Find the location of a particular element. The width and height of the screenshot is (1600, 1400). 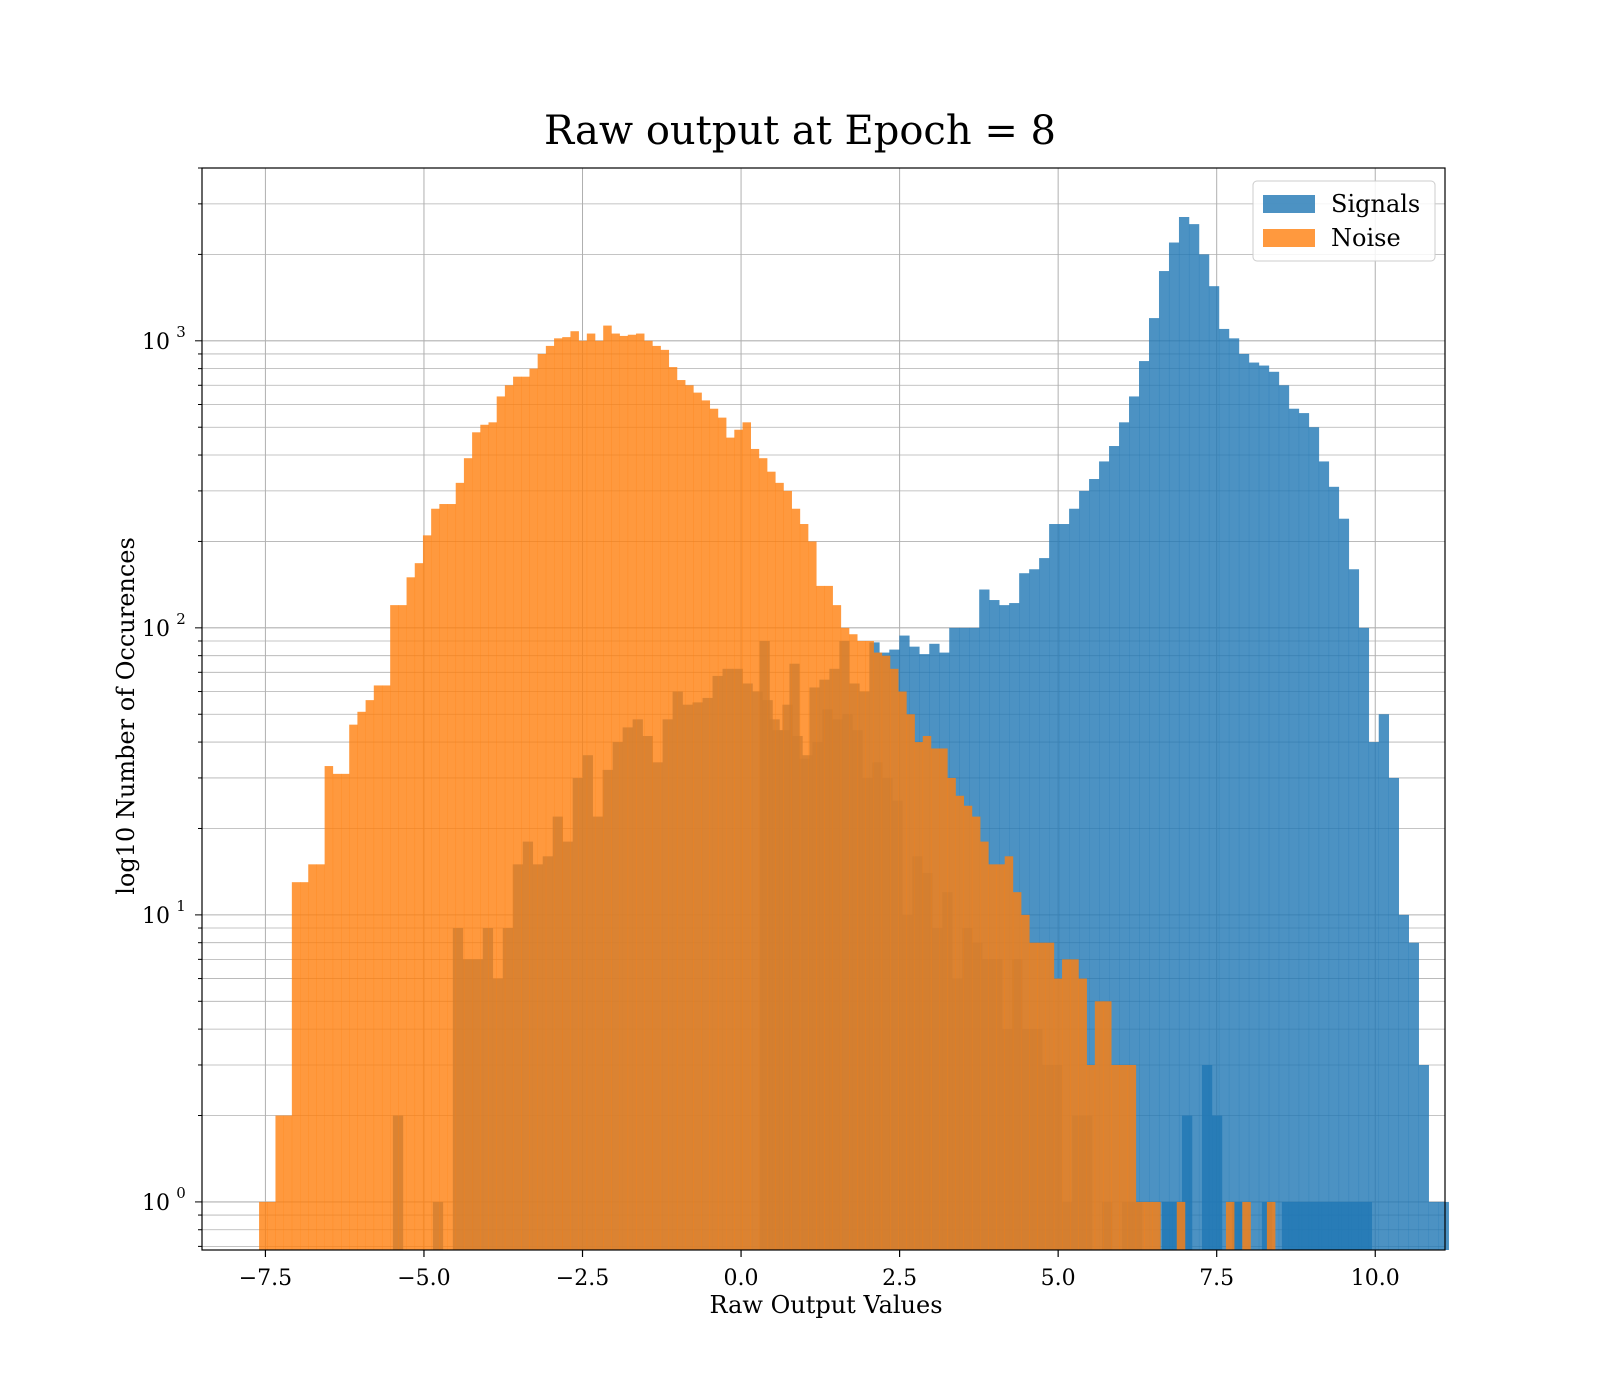

x-axis-label: Raw Output Values is located at coordinates (825, 1305).